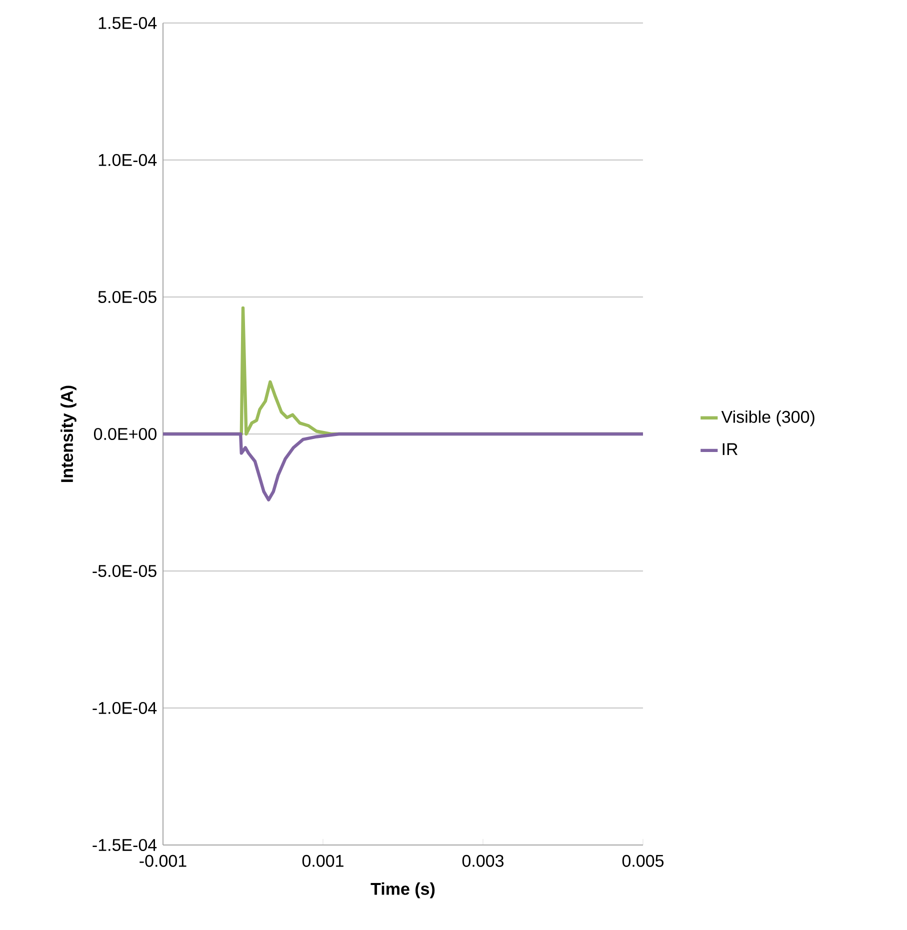 This screenshot has width=907, height=930. Describe the element at coordinates (163, 860) in the screenshot. I see `x-tick-label: -0.001` at that location.